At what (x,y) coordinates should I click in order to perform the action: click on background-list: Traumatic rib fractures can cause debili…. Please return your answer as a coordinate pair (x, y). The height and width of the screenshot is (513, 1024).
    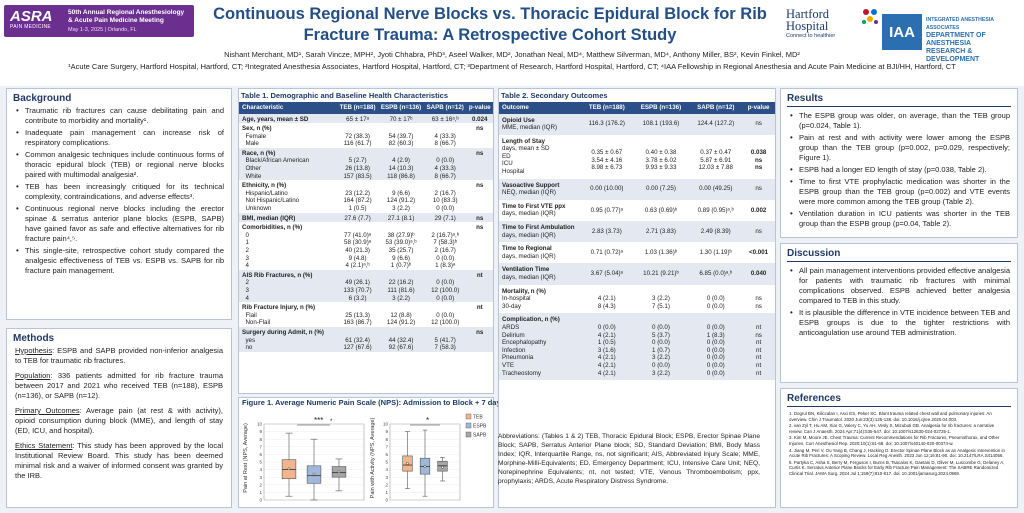
    Looking at the image, I should click on (119, 191).